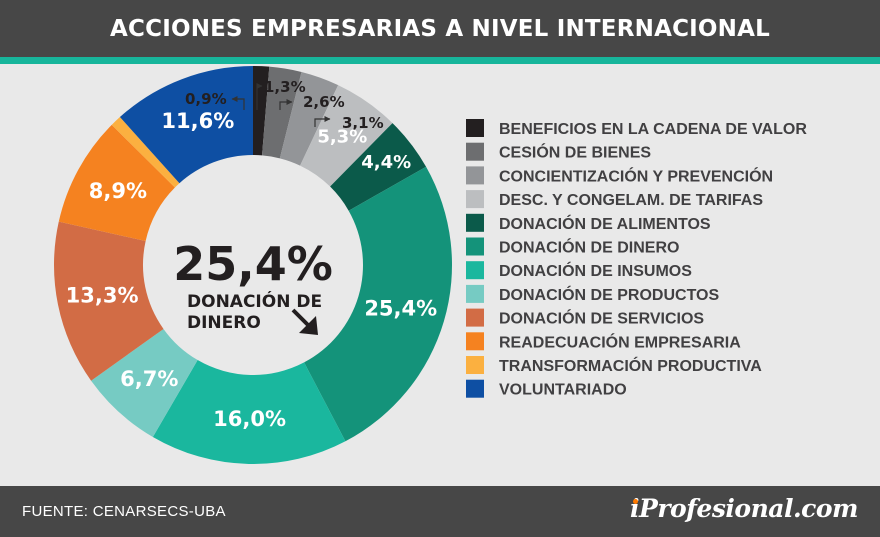 This screenshot has height=537, width=880. I want to click on legend-label-9: READECUACIÓN EMPRESARIA, so click(620, 341).